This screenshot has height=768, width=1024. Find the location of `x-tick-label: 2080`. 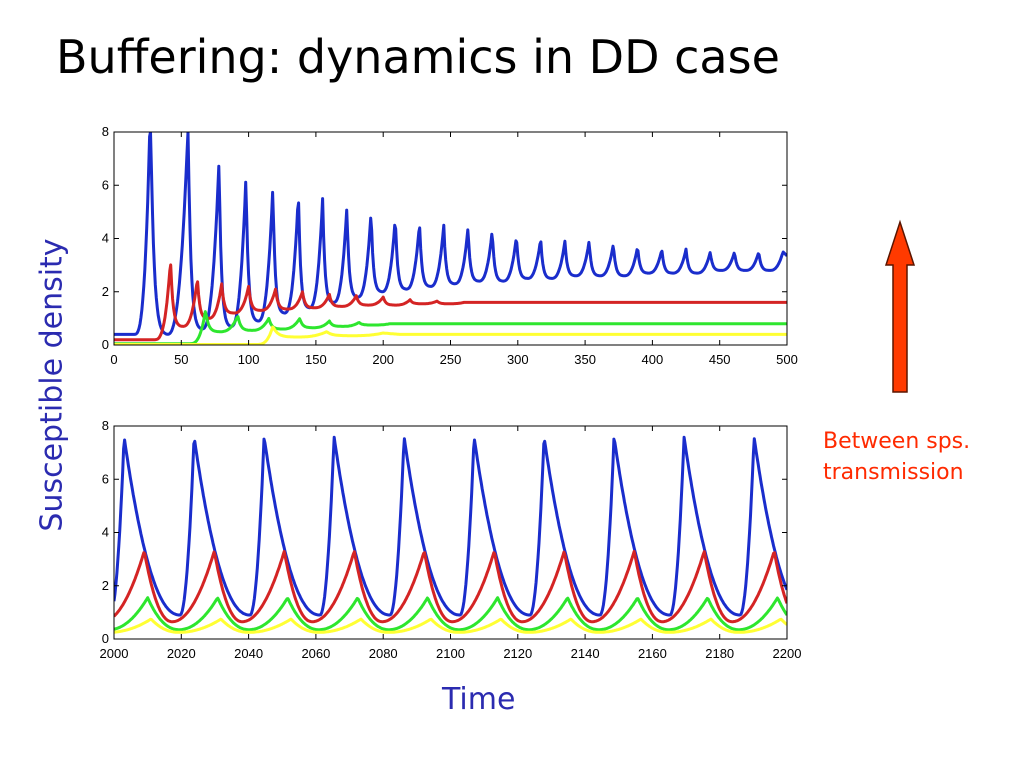

x-tick-label: 2080 is located at coordinates (383, 653).